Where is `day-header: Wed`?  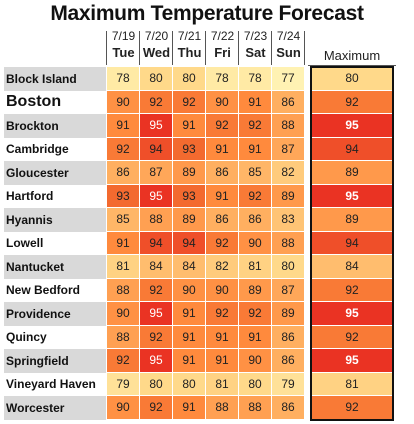 day-header: Wed is located at coordinates (156, 52).